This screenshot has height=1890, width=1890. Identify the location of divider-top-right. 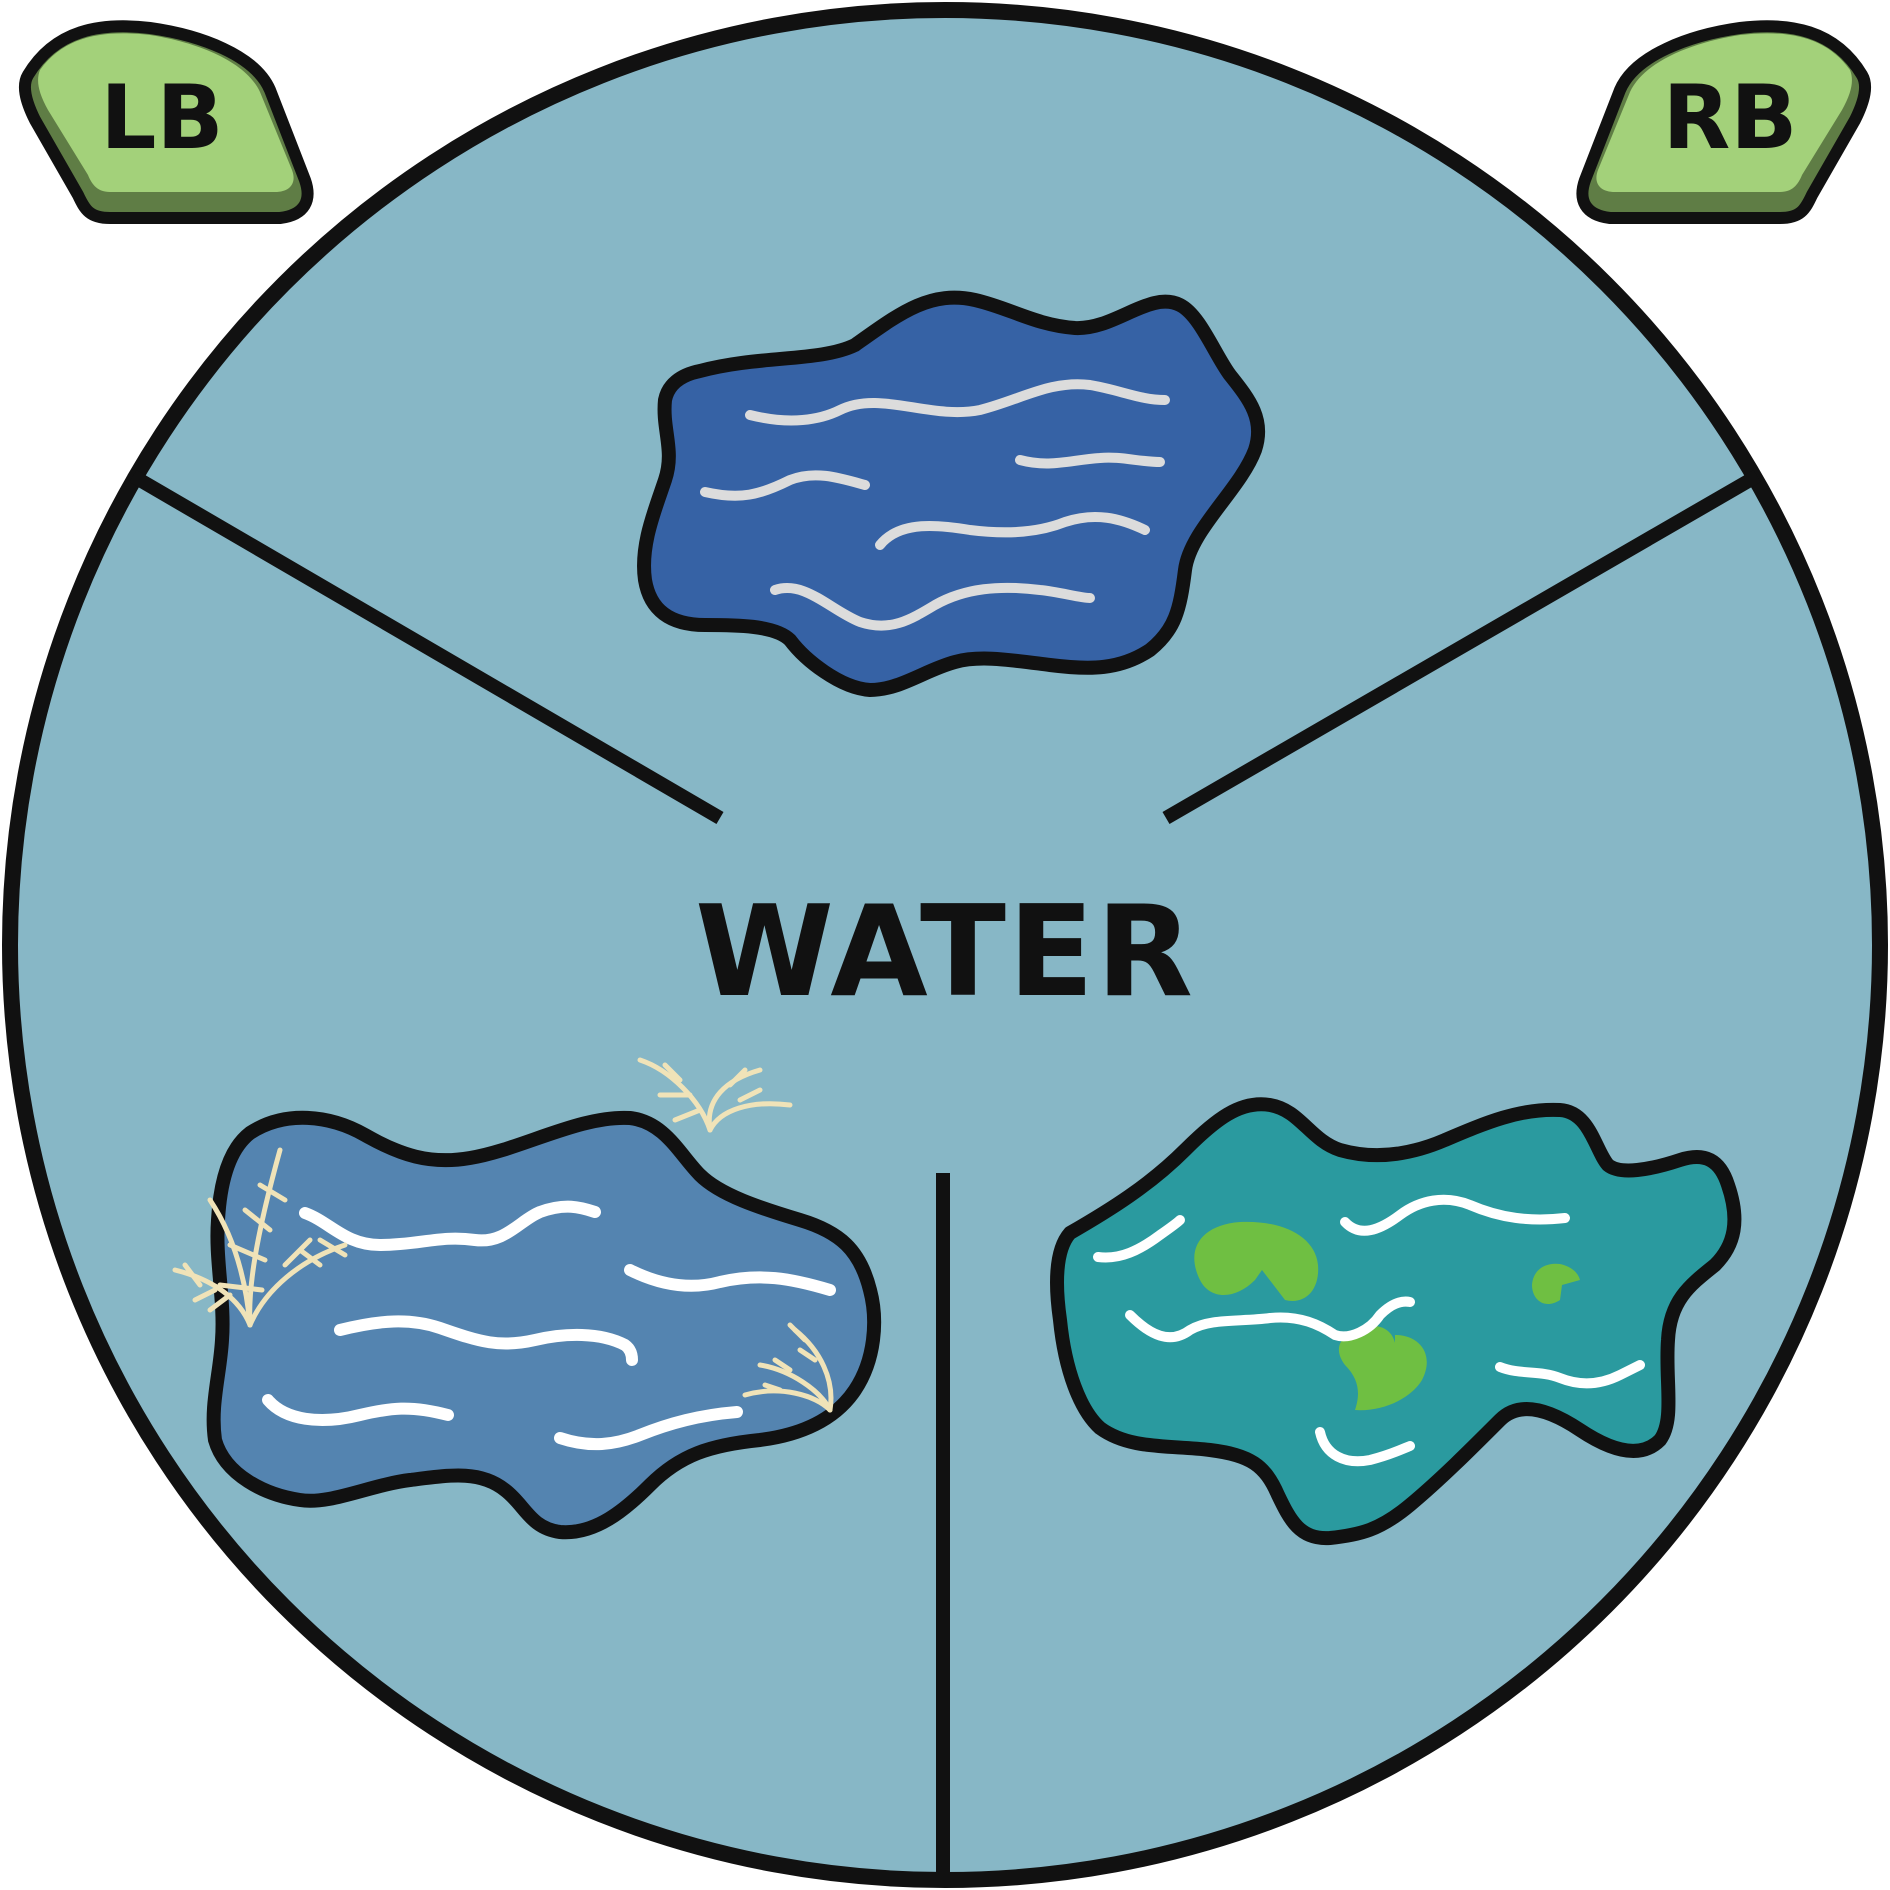
(1461, 647).